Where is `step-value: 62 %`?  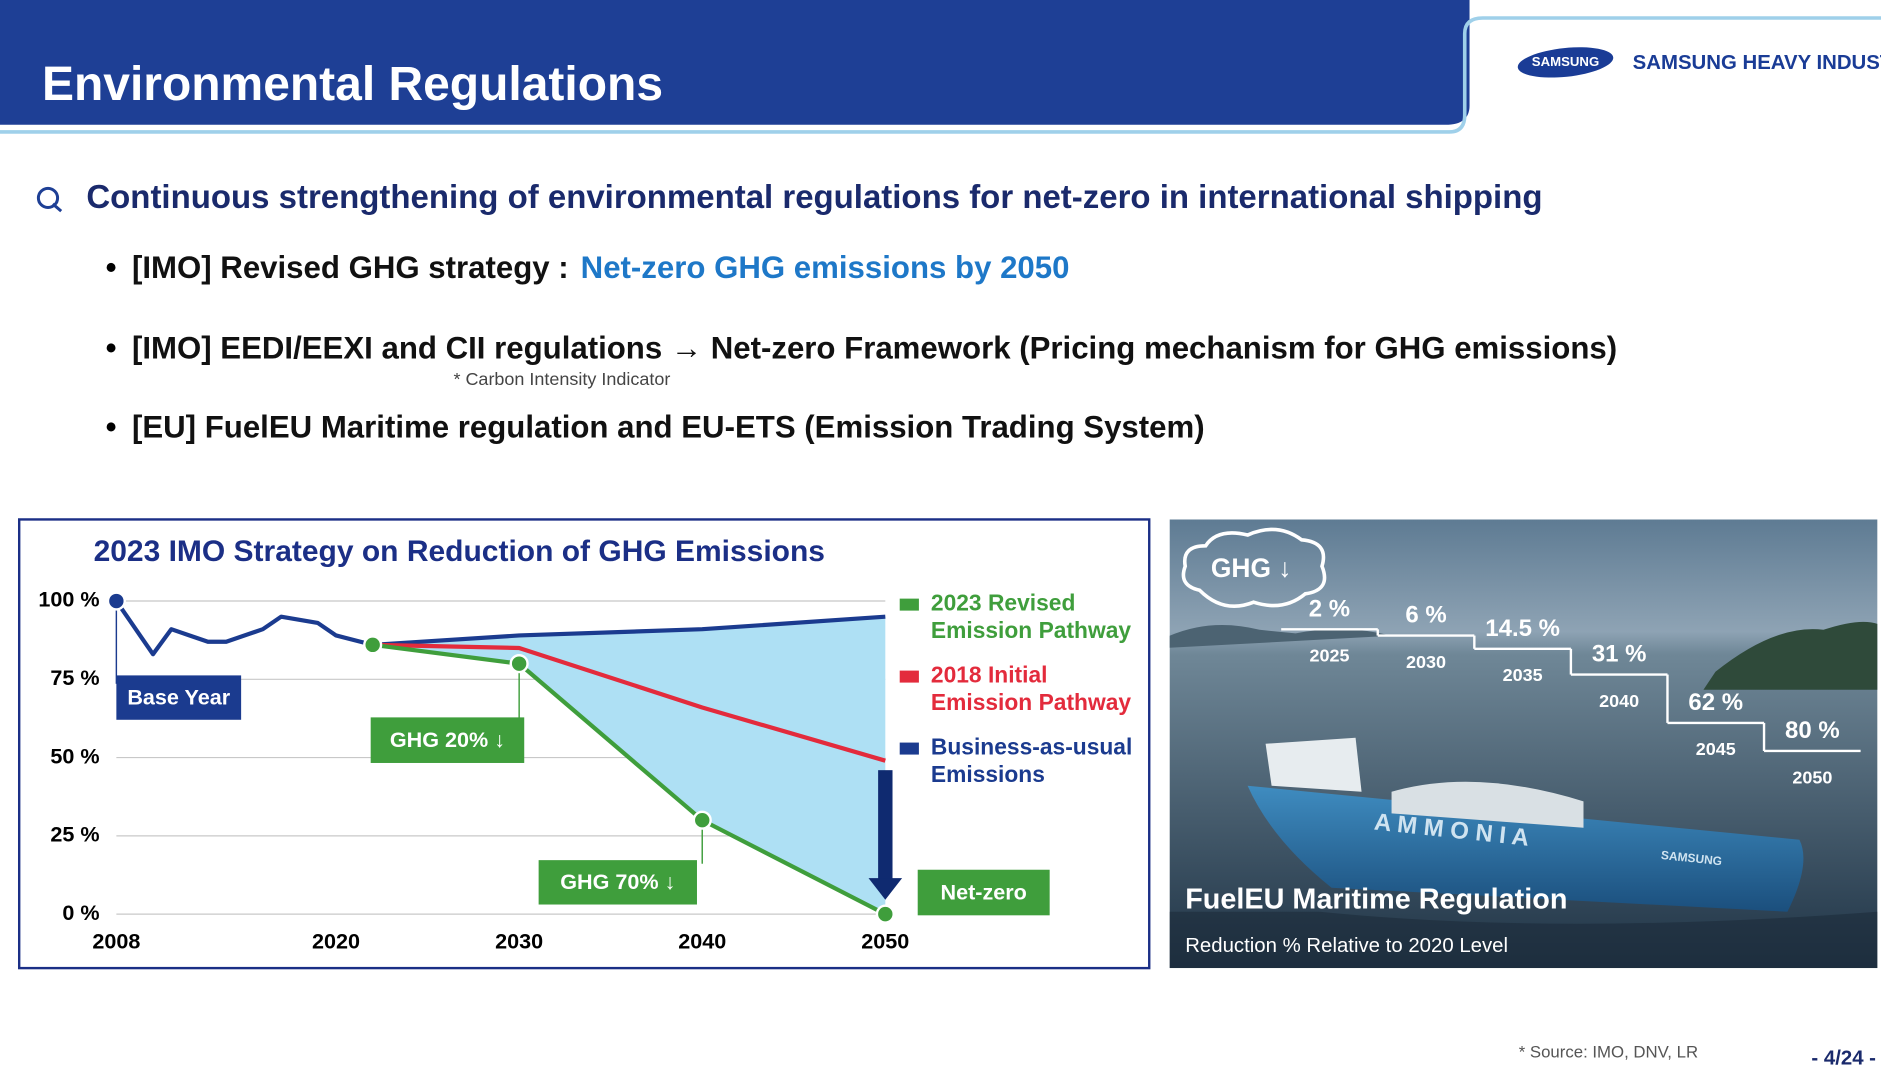 step-value: 62 % is located at coordinates (1715, 702).